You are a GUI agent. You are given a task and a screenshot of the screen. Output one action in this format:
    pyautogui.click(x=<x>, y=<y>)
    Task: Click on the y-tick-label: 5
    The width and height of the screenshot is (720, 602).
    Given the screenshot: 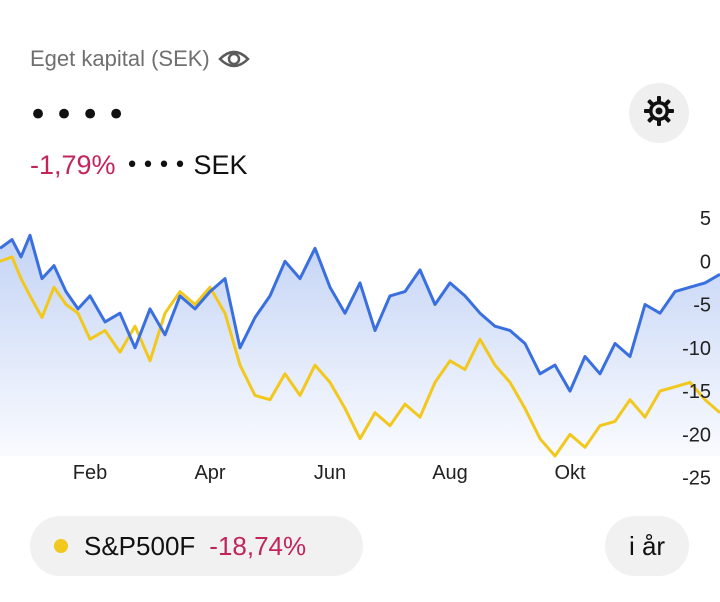 What is the action you would take?
    pyautogui.click(x=705, y=219)
    